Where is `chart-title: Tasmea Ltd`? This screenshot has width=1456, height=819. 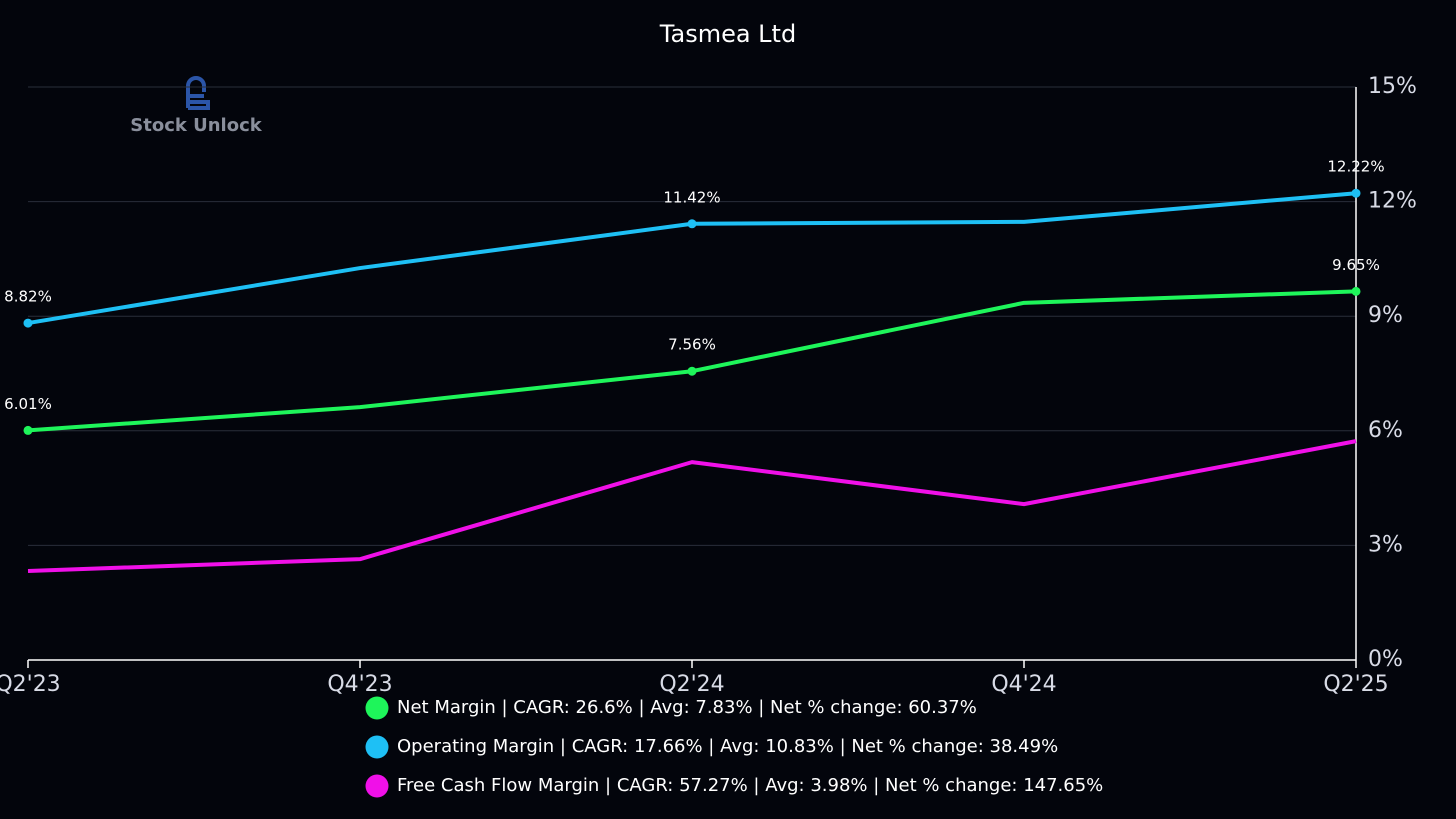
chart-title: Tasmea Ltd is located at coordinates (727, 34).